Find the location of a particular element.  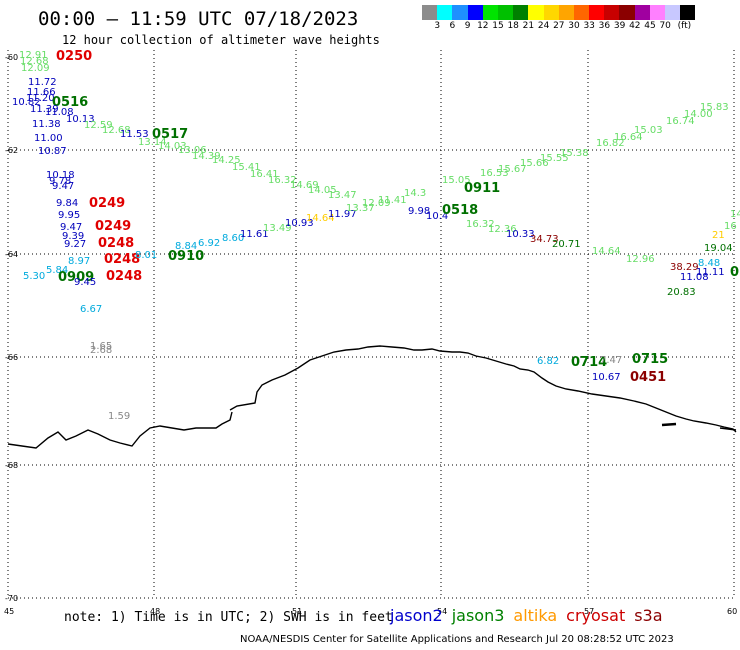

wave-height-label: 20.71 is located at coordinates (566, 244).